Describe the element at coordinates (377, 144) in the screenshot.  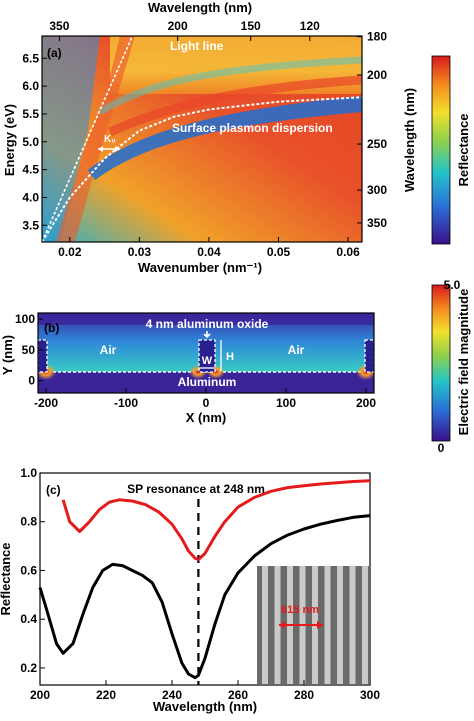
I see `right-tick-label-a: 250` at that location.